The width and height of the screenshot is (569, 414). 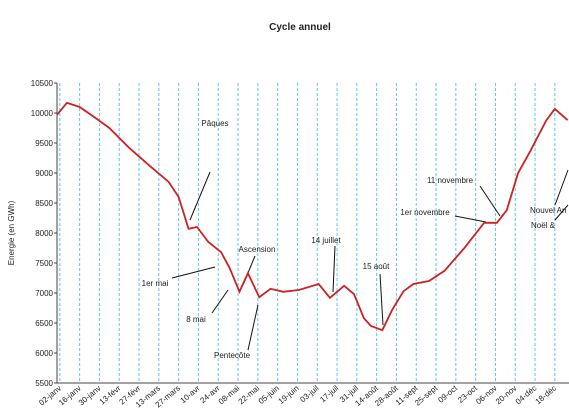 What do you see at coordinates (526, 395) in the screenshot?
I see `x-tick-label: 04-déc` at bounding box center [526, 395].